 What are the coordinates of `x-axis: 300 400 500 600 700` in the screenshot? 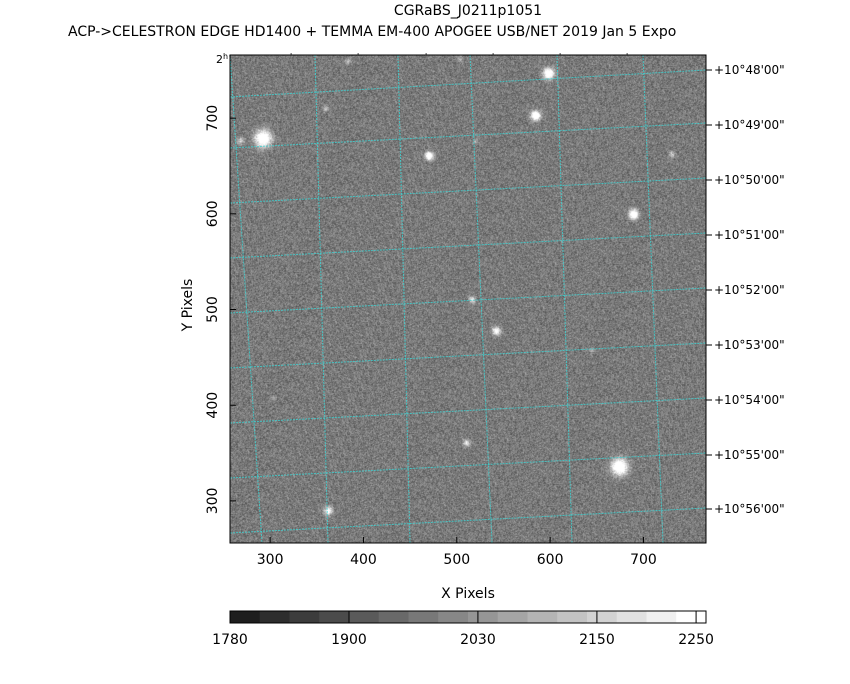 It's located at (457, 552).